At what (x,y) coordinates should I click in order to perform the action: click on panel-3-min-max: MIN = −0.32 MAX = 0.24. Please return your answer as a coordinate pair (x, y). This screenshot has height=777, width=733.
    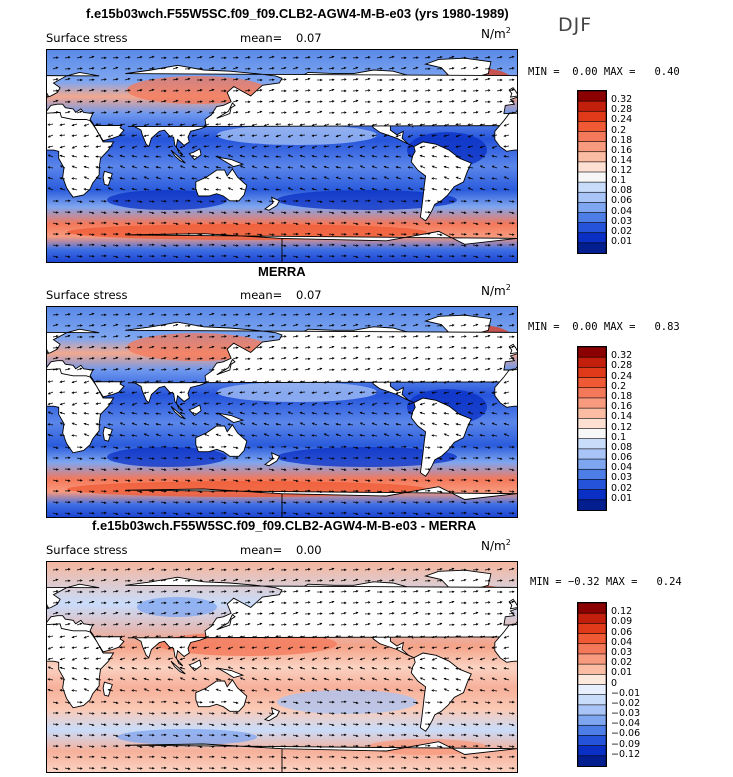
    Looking at the image, I should click on (606, 582).